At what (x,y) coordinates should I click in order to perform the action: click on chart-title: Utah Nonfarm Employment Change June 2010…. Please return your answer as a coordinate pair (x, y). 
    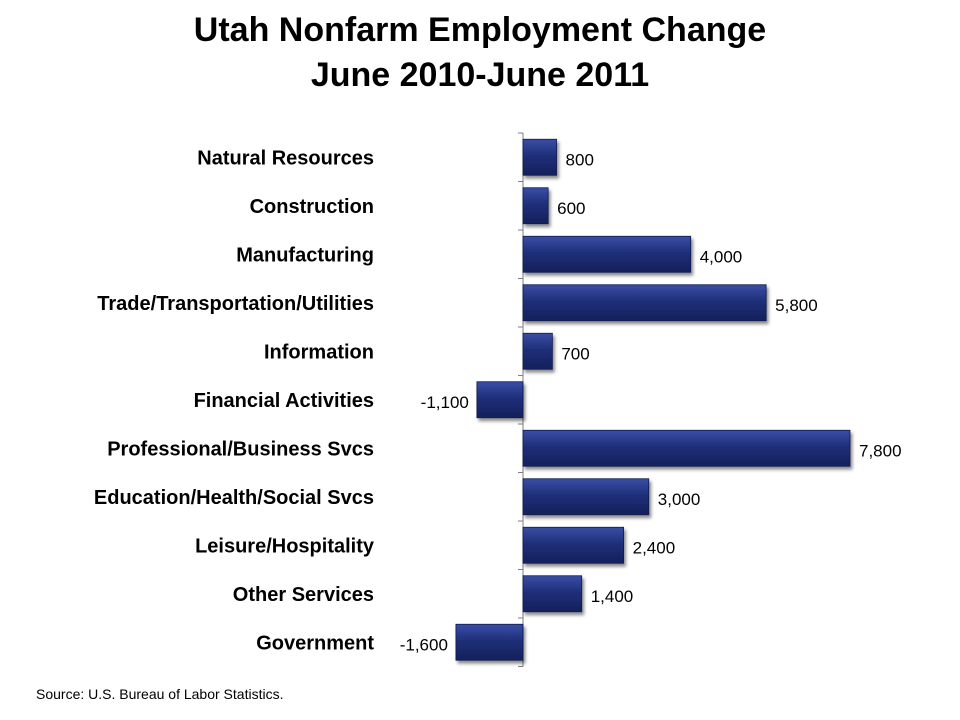
    Looking at the image, I should click on (480, 53).